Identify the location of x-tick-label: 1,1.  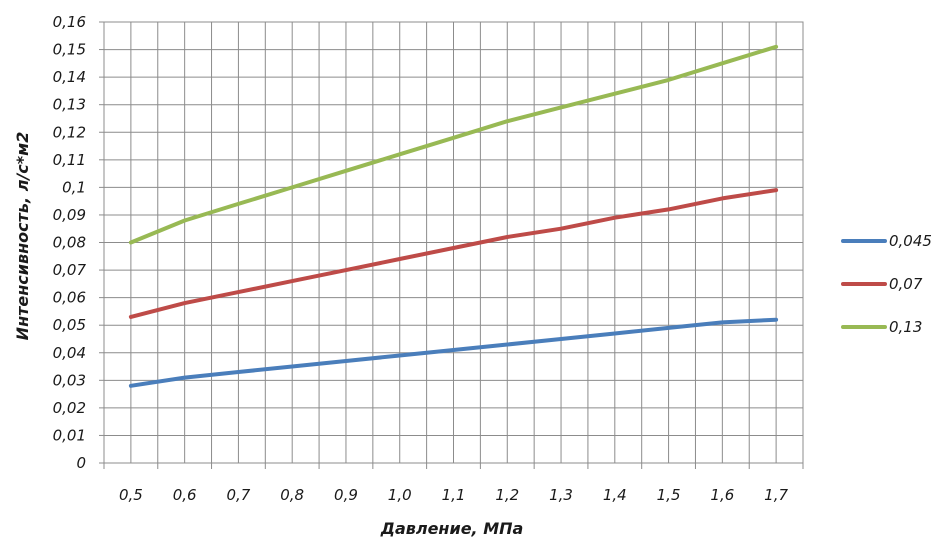
(454, 495).